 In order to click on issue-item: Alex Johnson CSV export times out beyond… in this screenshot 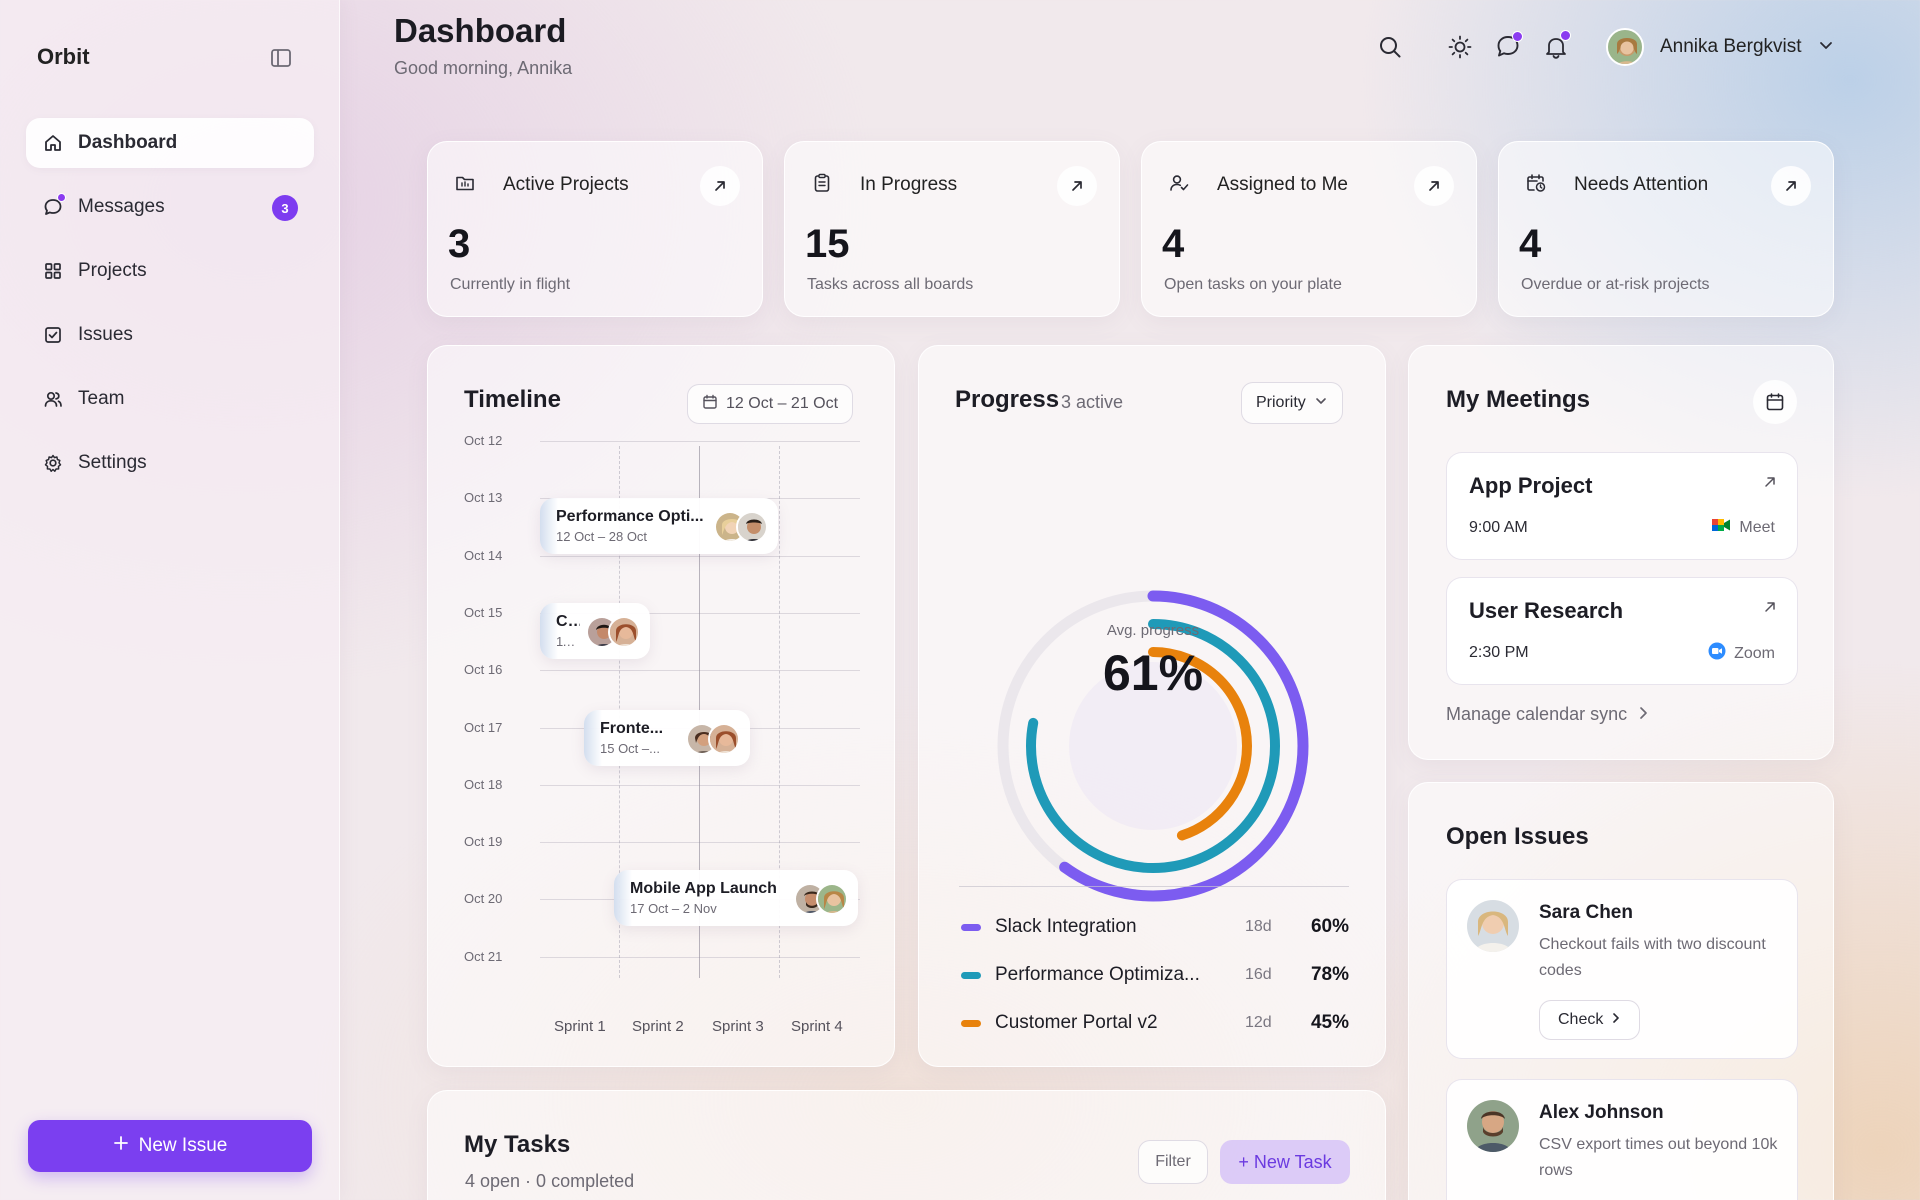, I will do `click(1622, 1139)`.